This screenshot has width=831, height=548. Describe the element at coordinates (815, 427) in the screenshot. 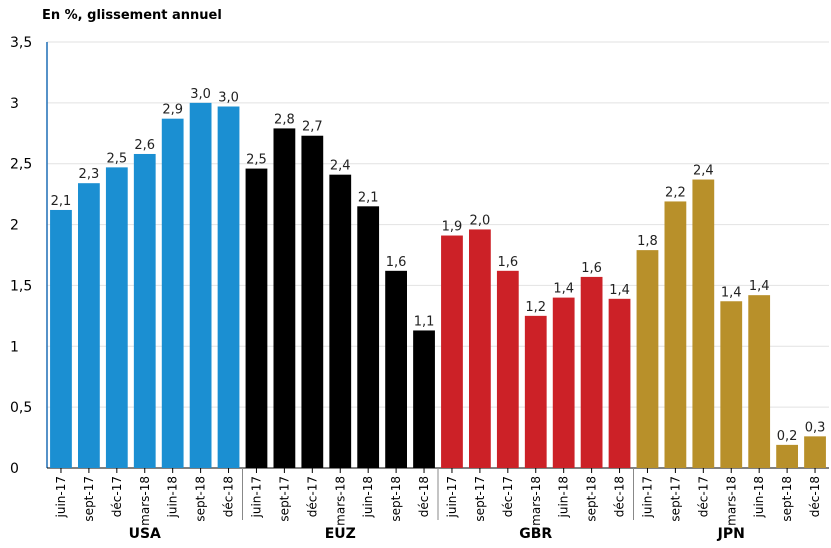

I see `data-label: 0,3` at that location.